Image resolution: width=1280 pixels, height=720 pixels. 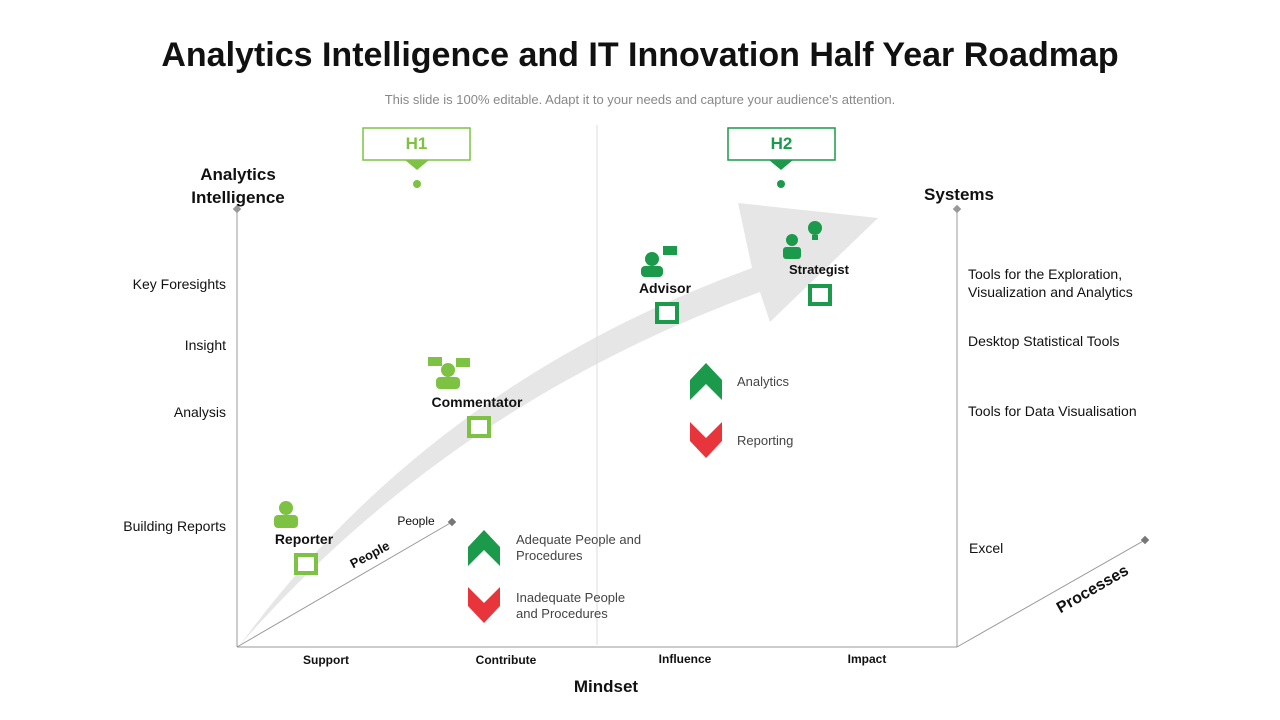 What do you see at coordinates (326, 660) in the screenshot?
I see `mindset-label: Support` at bounding box center [326, 660].